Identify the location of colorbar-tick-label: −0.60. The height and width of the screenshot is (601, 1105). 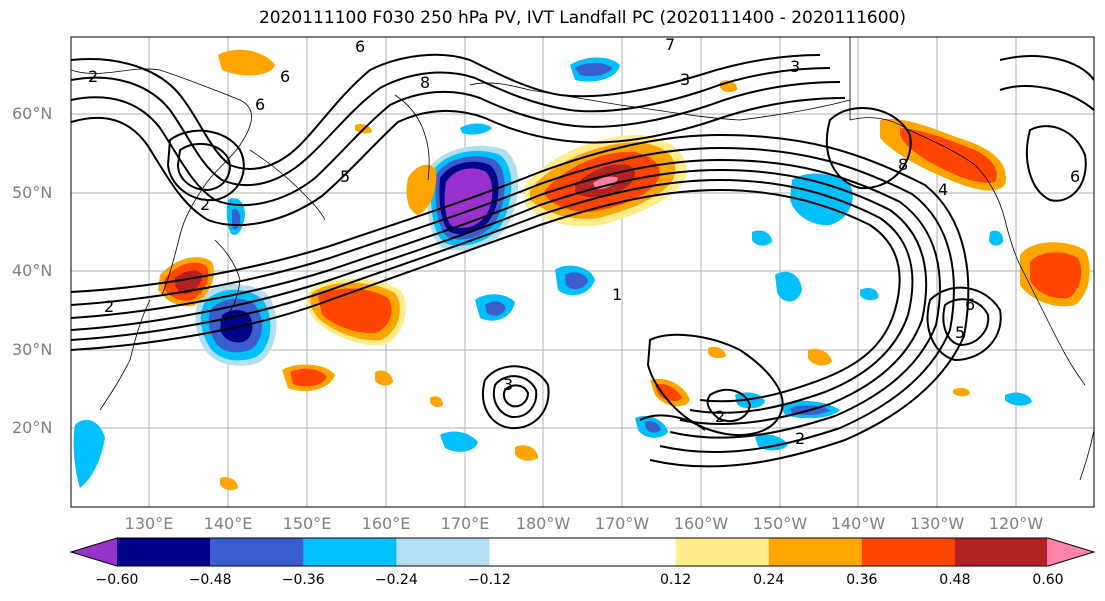
(117, 580).